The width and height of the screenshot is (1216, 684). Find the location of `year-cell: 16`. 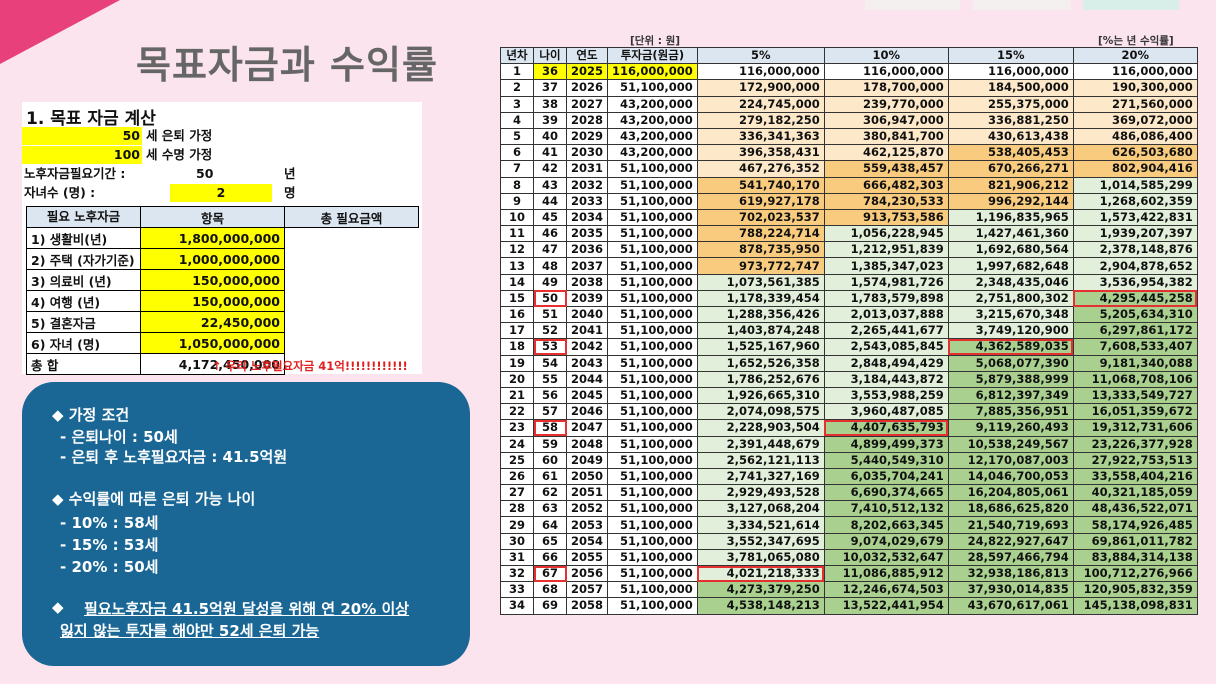

year-cell: 16 is located at coordinates (517, 314).